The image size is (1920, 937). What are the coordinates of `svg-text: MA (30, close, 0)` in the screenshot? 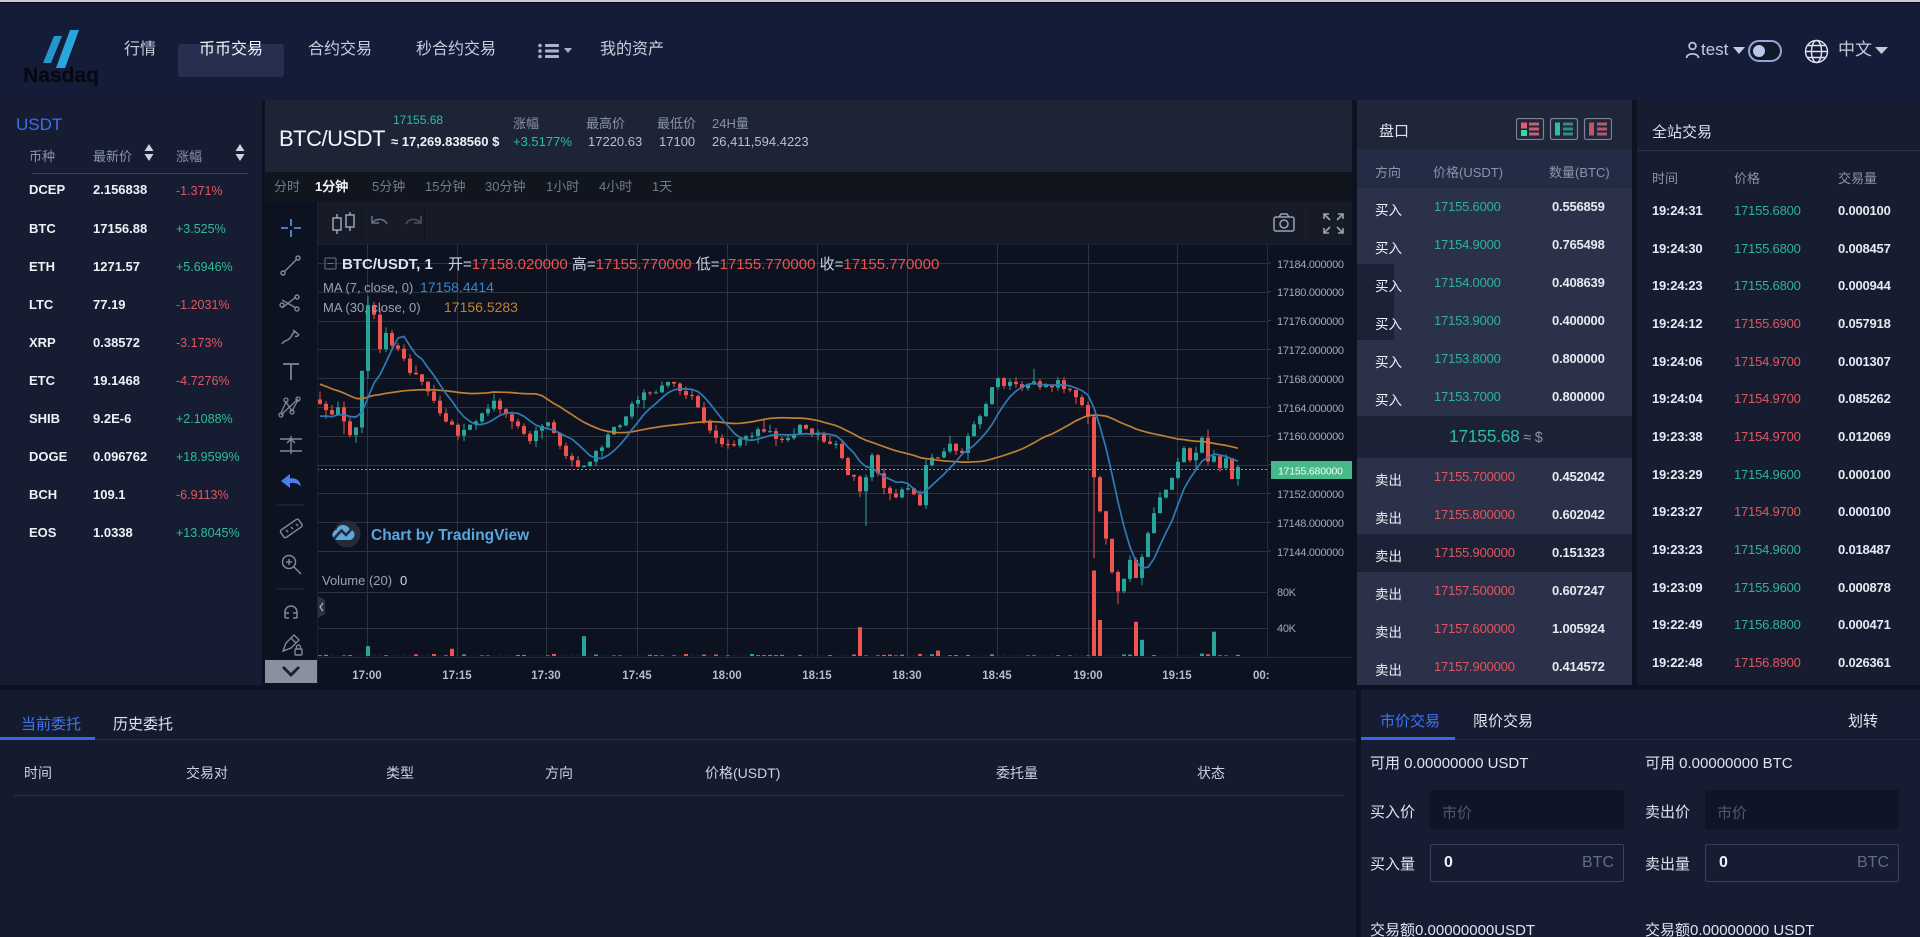 It's located at (372, 307).